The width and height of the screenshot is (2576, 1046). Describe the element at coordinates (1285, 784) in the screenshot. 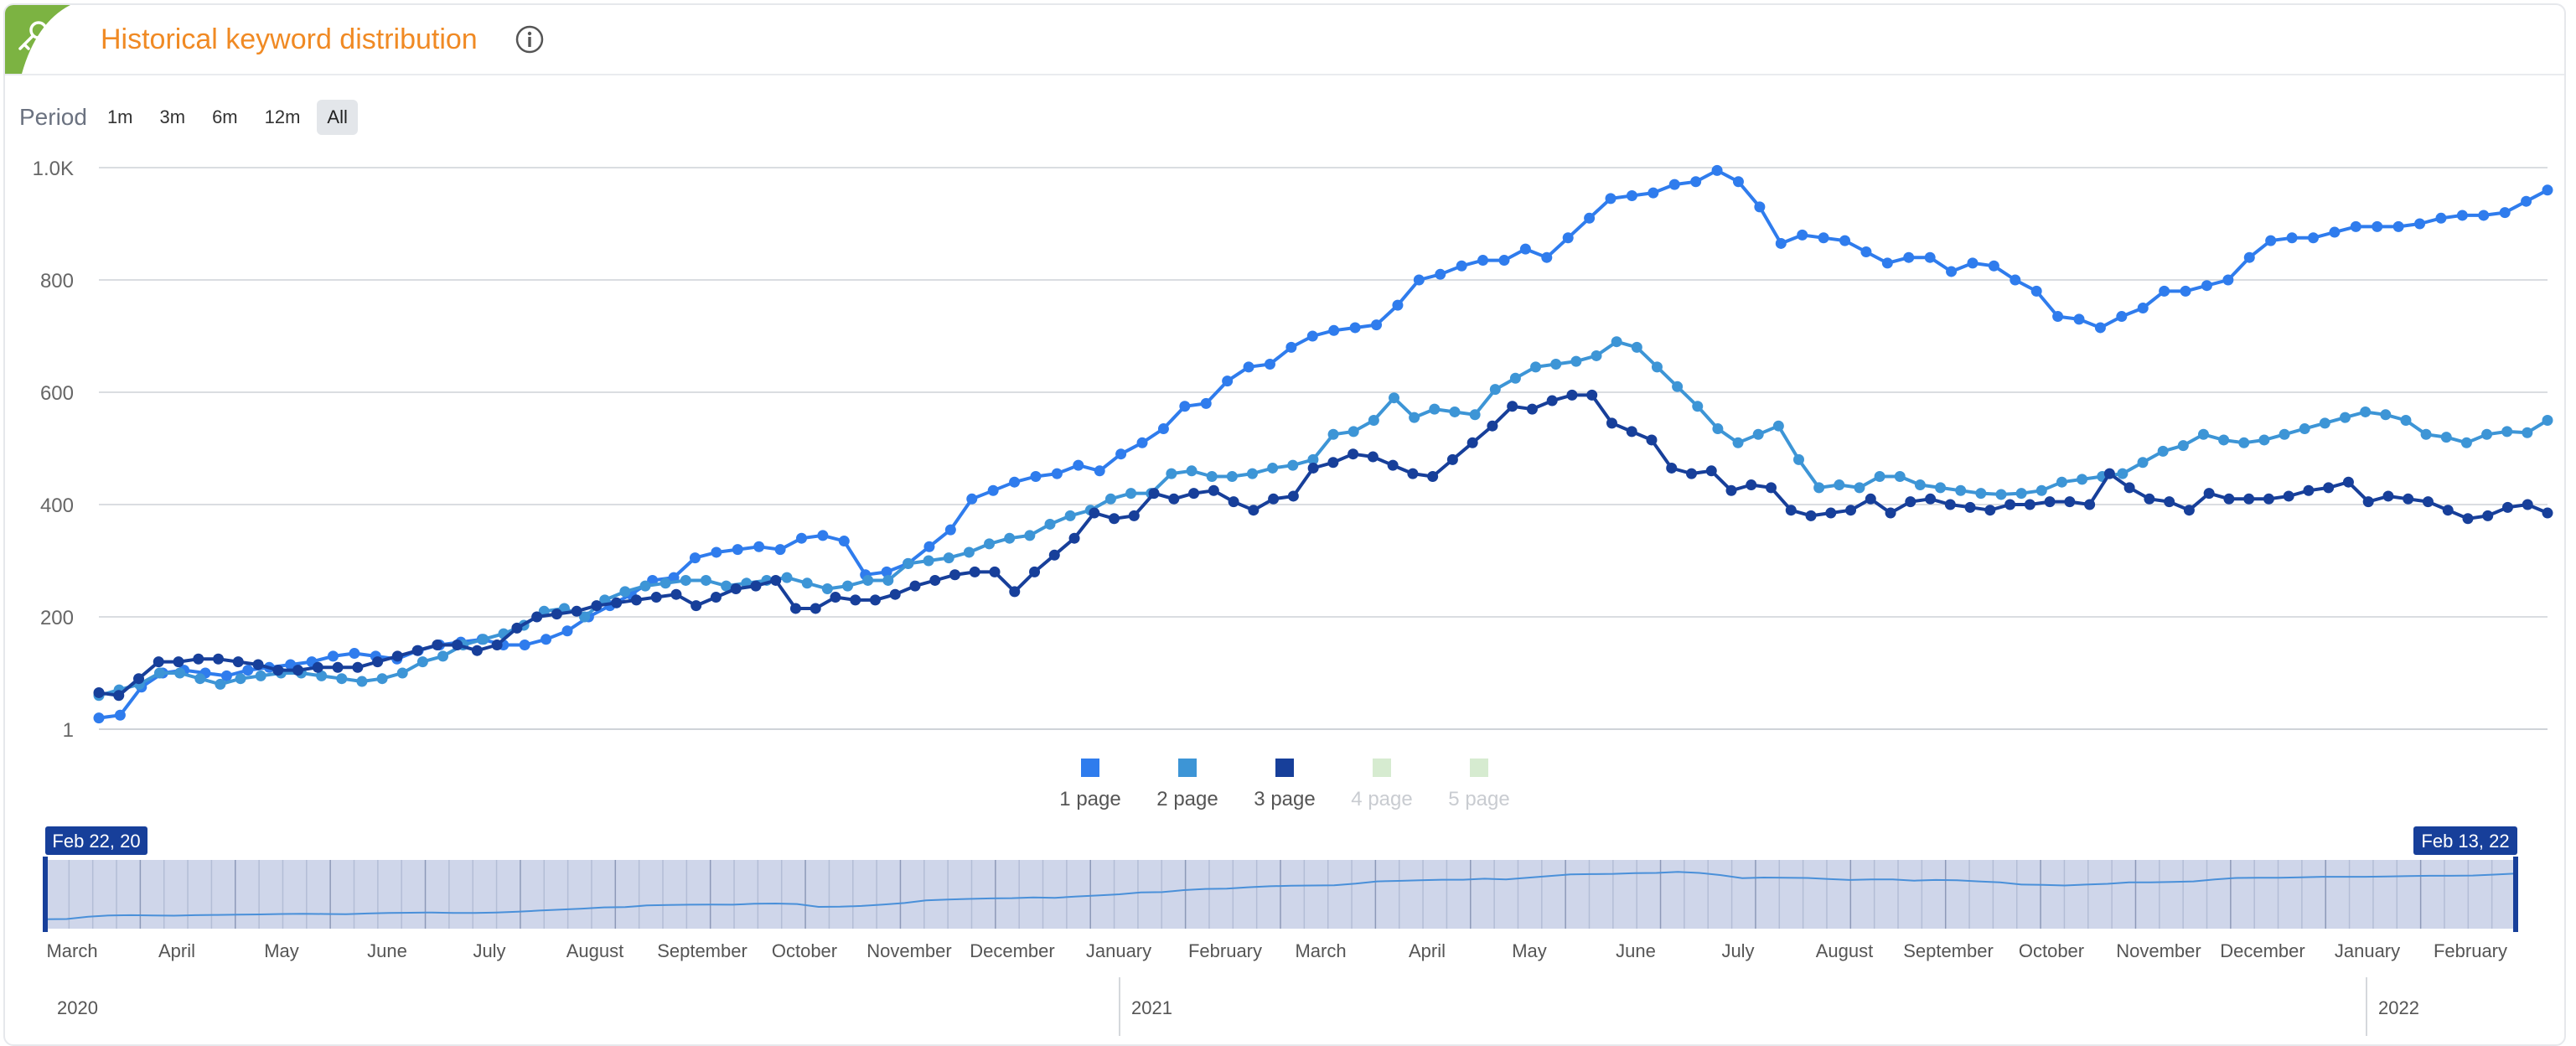

I see `legend-item-3: 3 page` at that location.